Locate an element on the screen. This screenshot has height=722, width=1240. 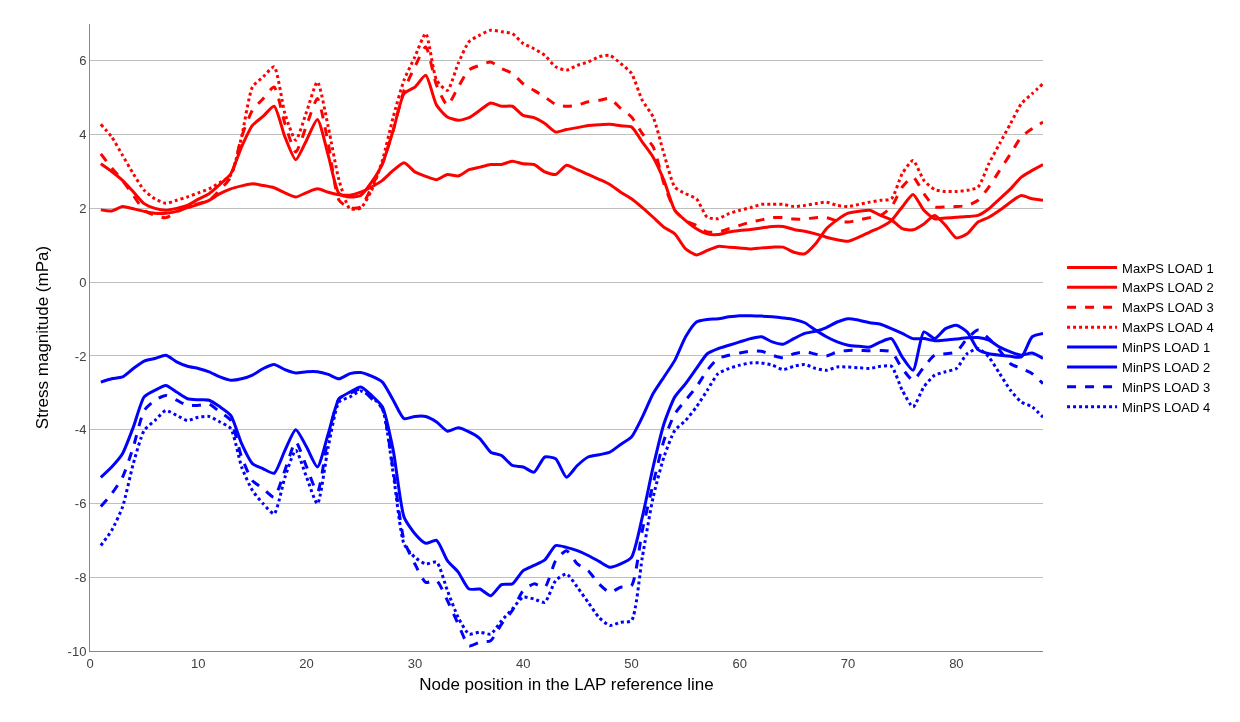
x-tick-label: 80 is located at coordinates (956, 663).